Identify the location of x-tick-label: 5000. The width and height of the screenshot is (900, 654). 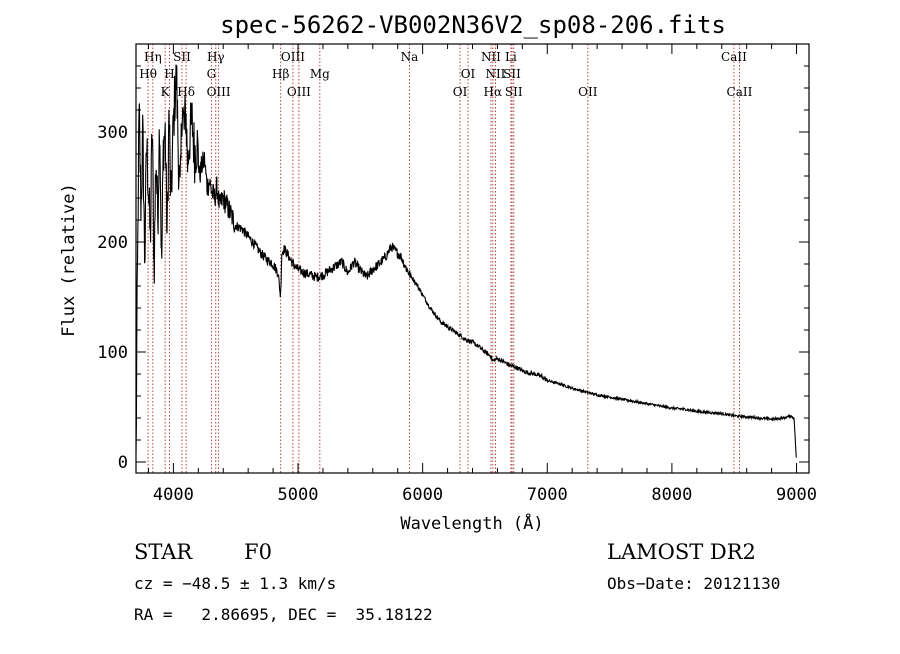
(298, 495).